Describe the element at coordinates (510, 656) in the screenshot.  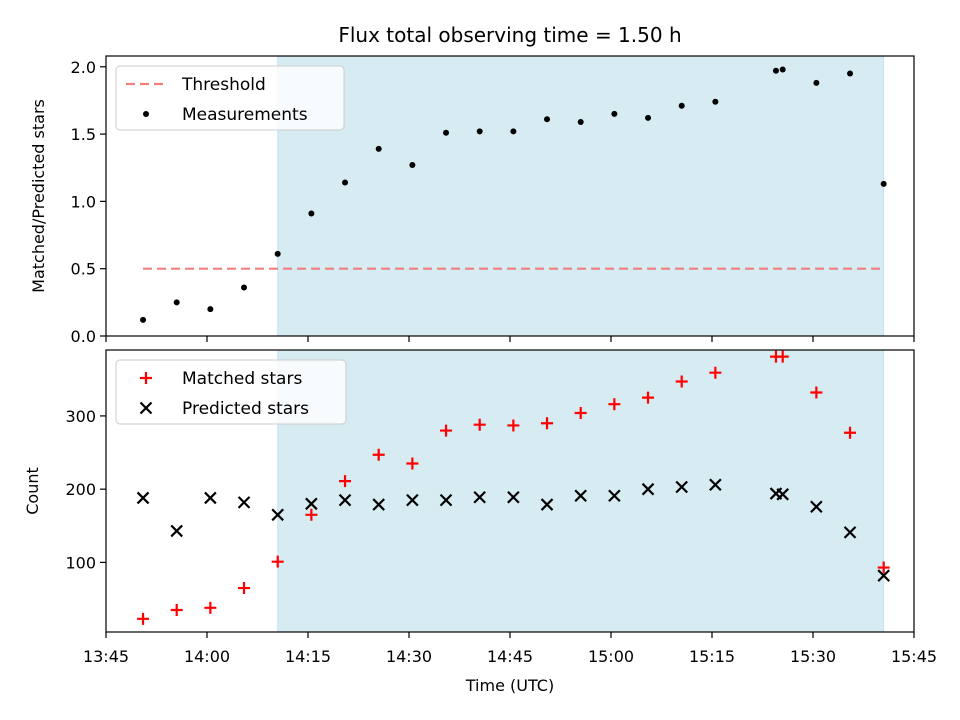
I see `x-tick-label: 14:45` at that location.